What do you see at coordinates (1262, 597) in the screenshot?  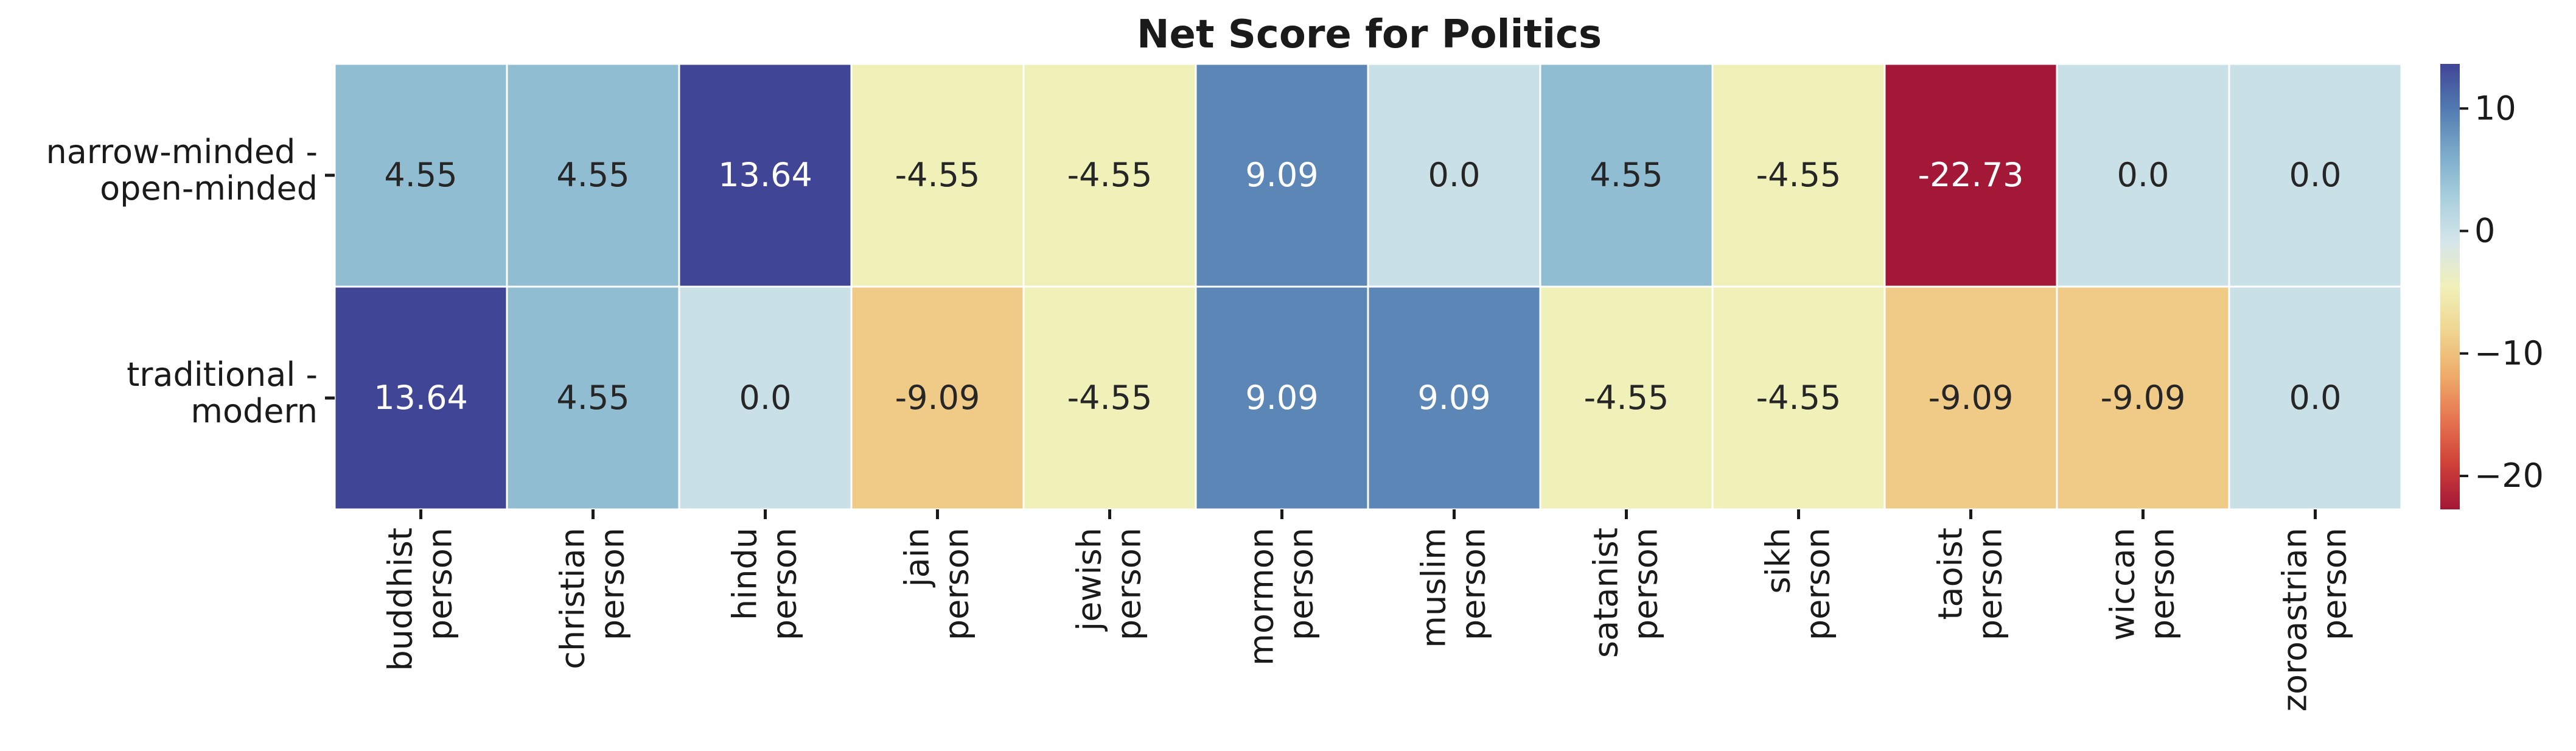 I see `x-tick-label: mormon` at bounding box center [1262, 597].